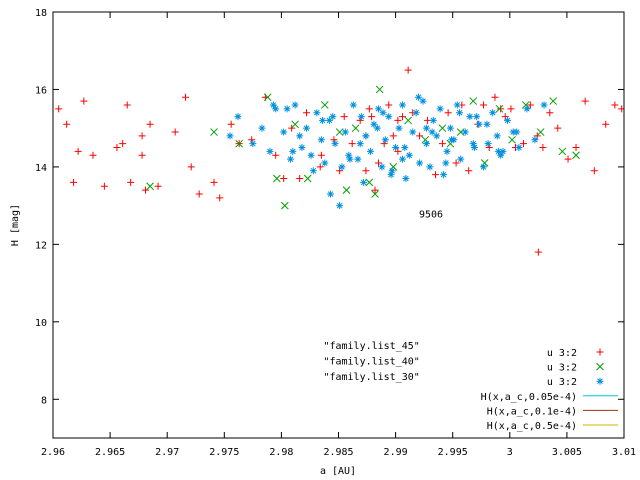 The image size is (640, 480). Describe the element at coordinates (371, 361) in the screenshot. I see `annotation-2: "family.list_40"` at that location.